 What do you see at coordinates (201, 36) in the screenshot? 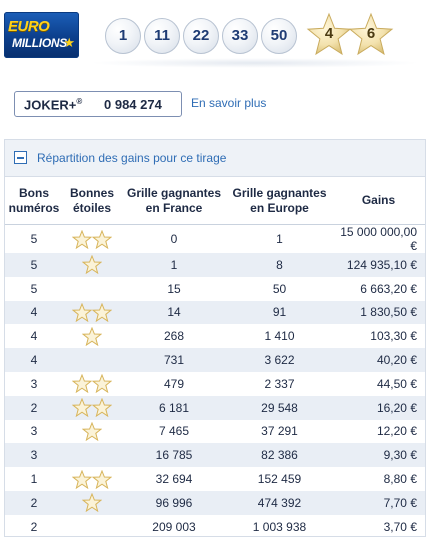
I see `ball-3: 22` at bounding box center [201, 36].